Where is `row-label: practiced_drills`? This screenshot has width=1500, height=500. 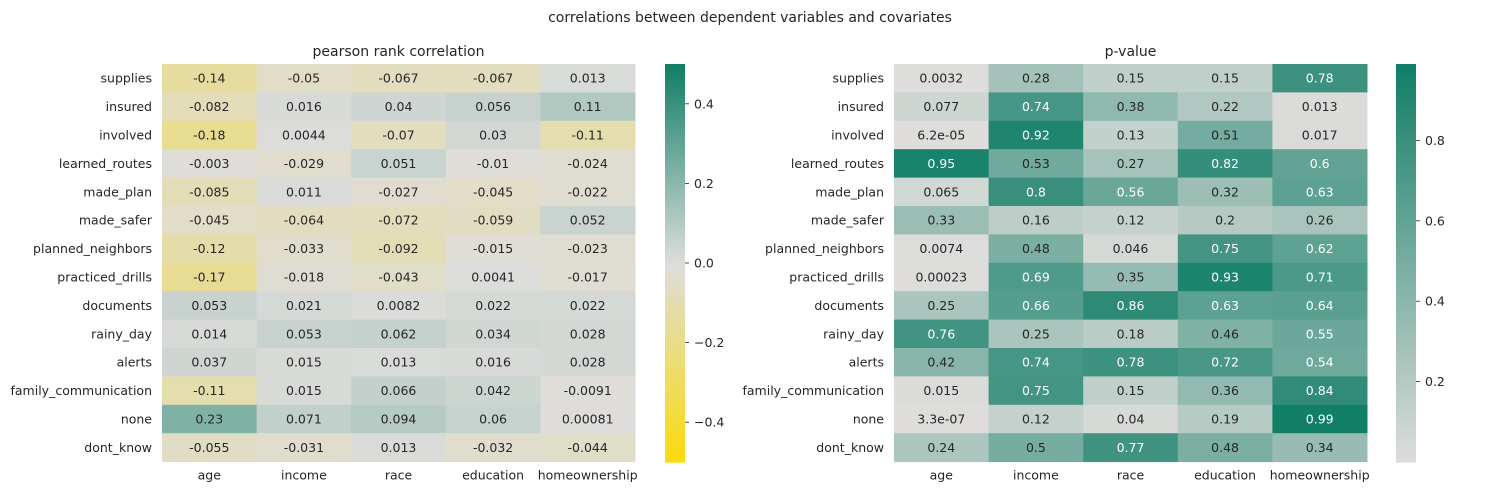 row-label: practiced_drills is located at coordinates (104, 277).